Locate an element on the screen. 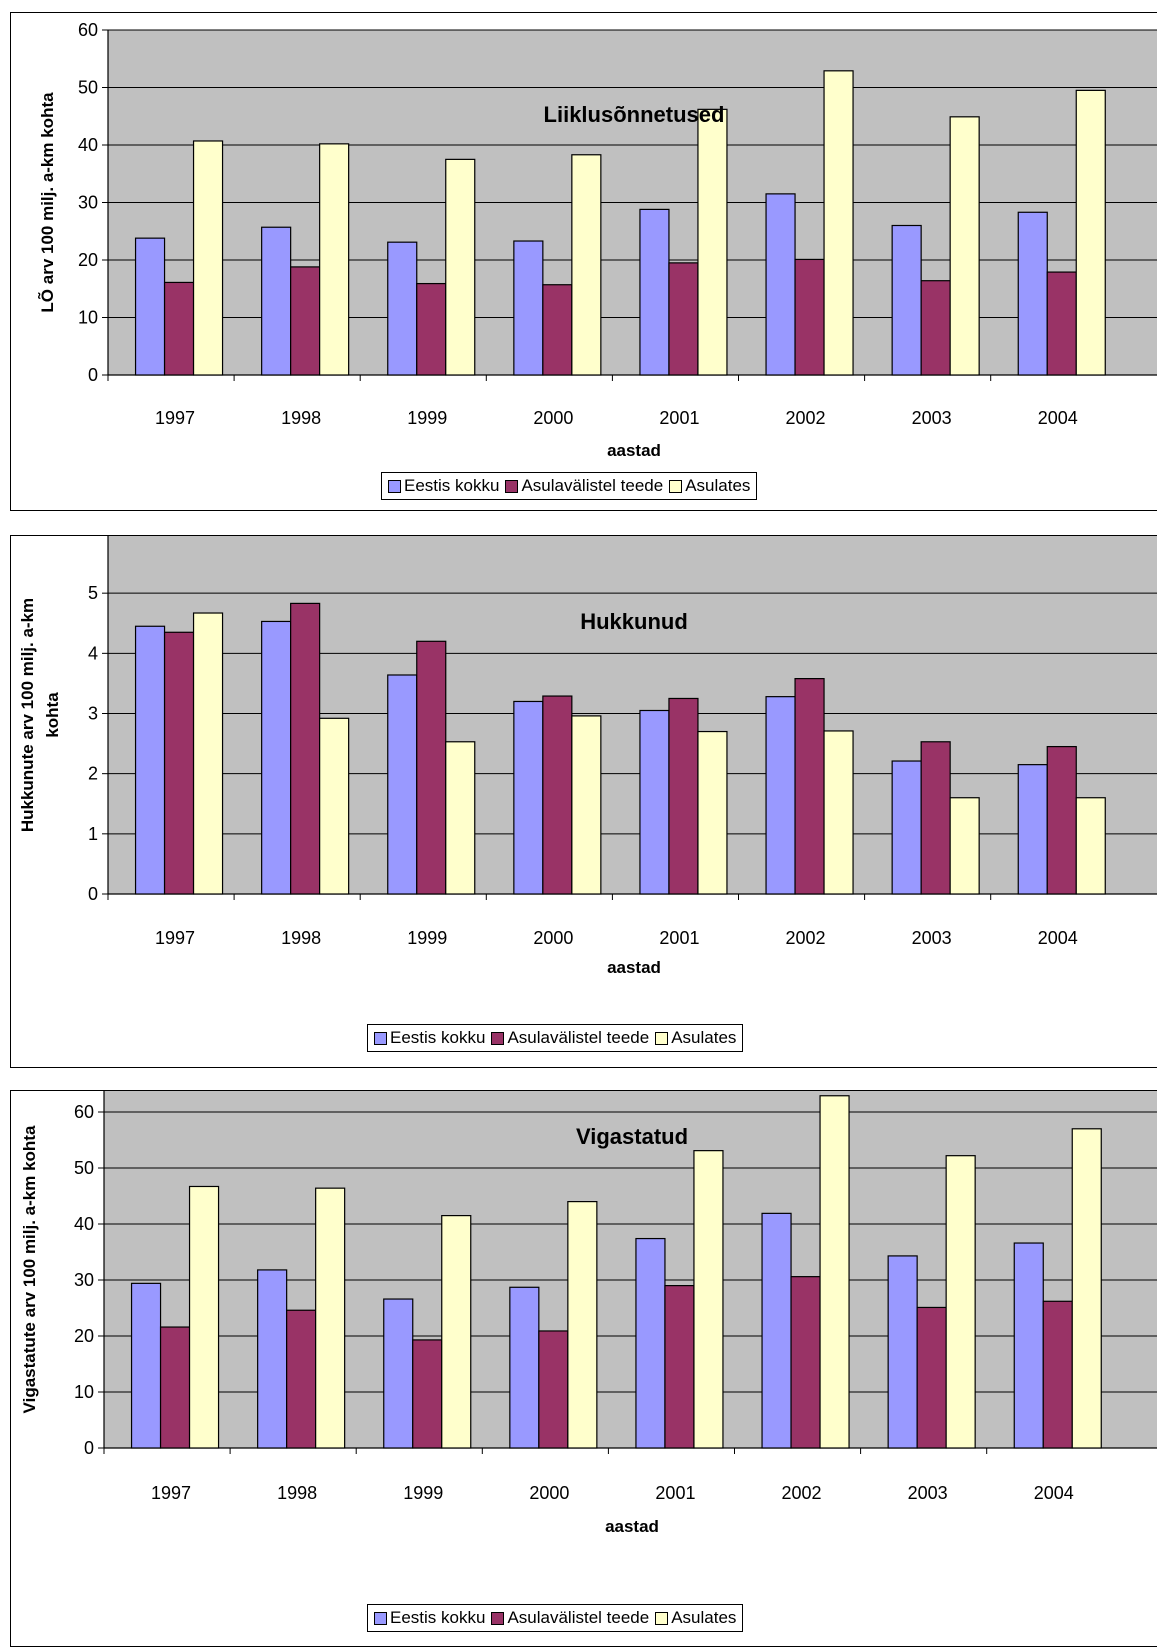 The height and width of the screenshot is (1648, 1157). y-tick-label: 4 is located at coordinates (93, 653).